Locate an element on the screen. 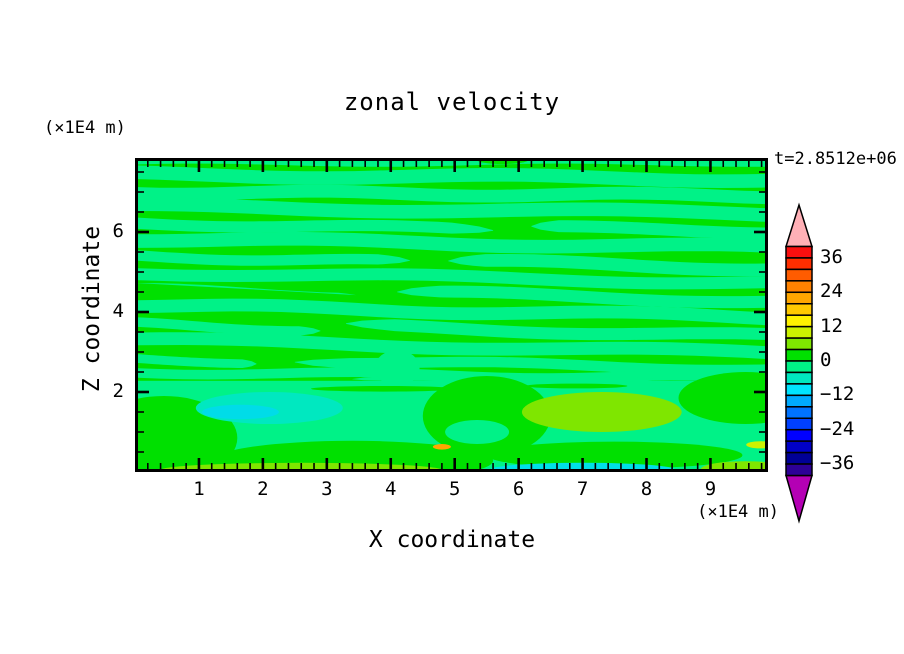 The width and height of the screenshot is (904, 654). colorbar-tick-label: 12 is located at coordinates (831, 325).